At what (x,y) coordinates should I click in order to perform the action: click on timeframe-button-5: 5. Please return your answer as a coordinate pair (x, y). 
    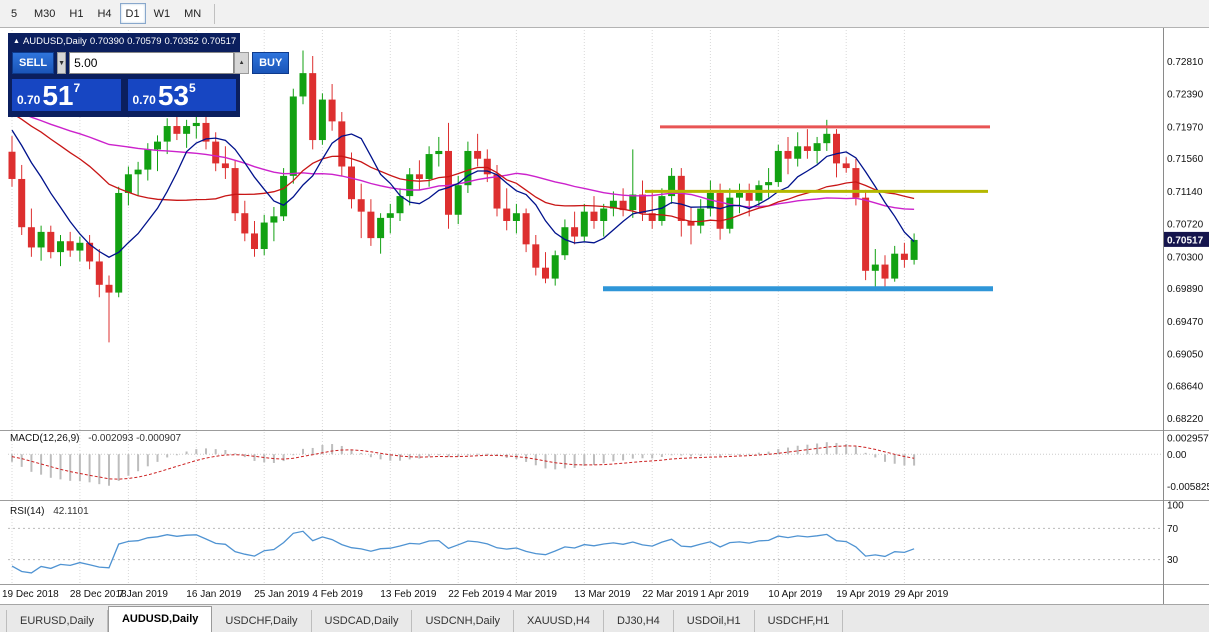
    Looking at the image, I should click on (14, 13).